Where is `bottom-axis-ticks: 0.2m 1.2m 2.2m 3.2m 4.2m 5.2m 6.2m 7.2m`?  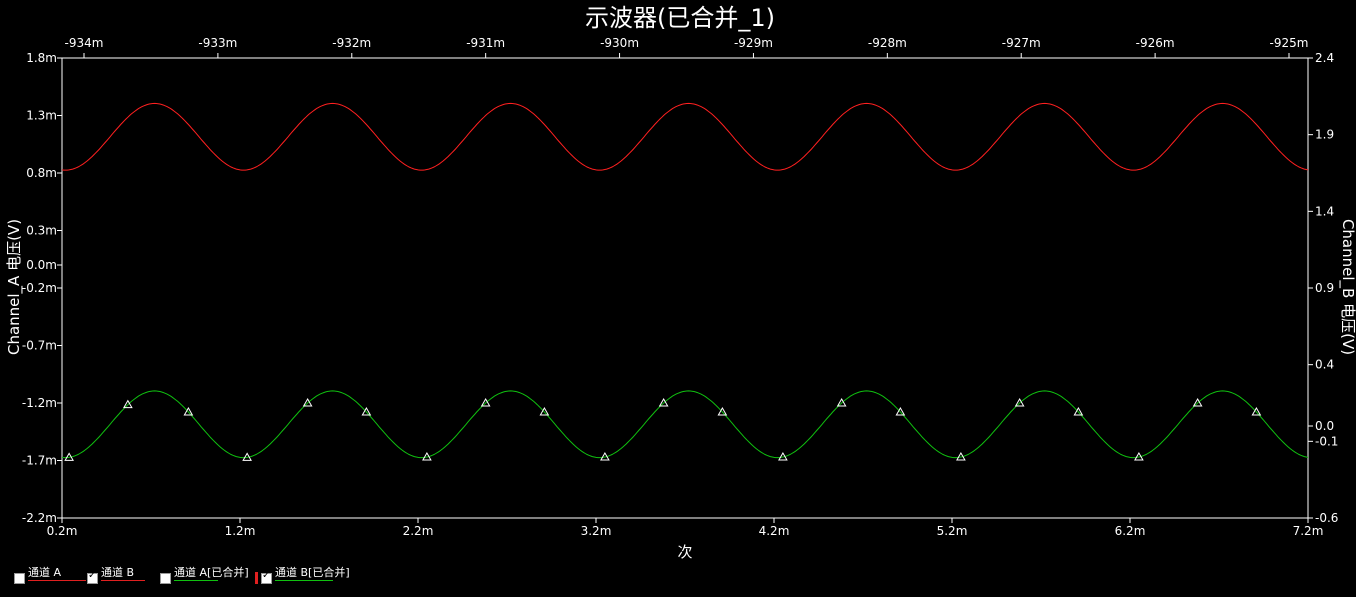 bottom-axis-ticks: 0.2m 1.2m 2.2m 3.2m 4.2m 5.2m 6.2m 7.2m is located at coordinates (685, 528).